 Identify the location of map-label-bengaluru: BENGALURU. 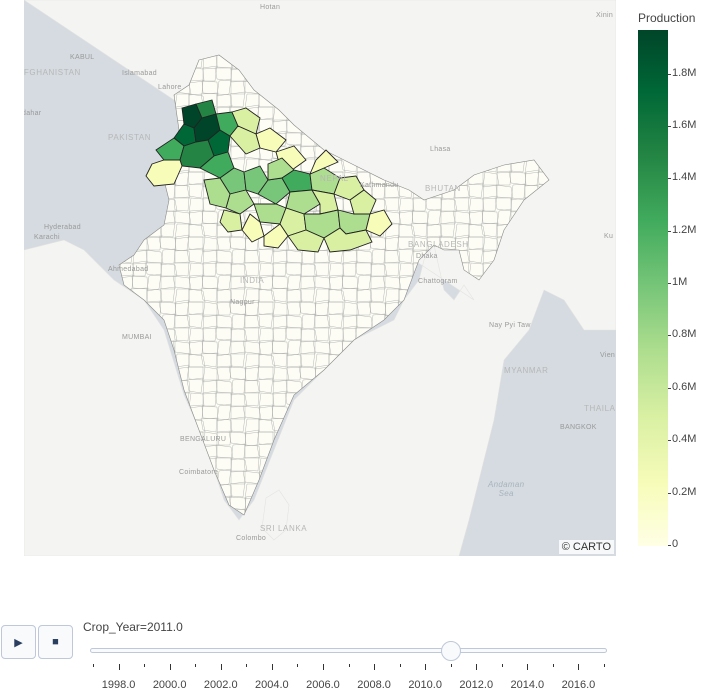
(203, 439).